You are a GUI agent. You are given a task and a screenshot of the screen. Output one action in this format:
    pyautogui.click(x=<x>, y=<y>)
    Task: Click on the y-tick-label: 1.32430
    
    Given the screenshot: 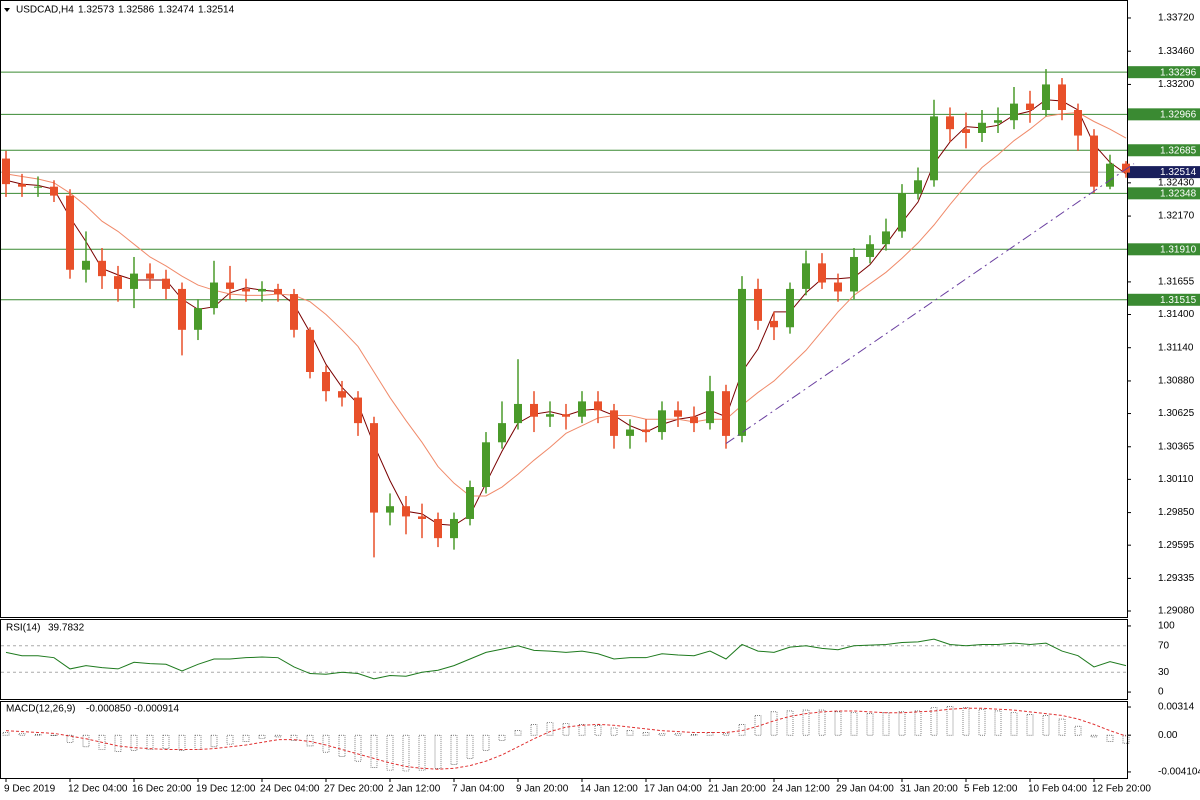 What is the action you would take?
    pyautogui.click(x=1176, y=182)
    